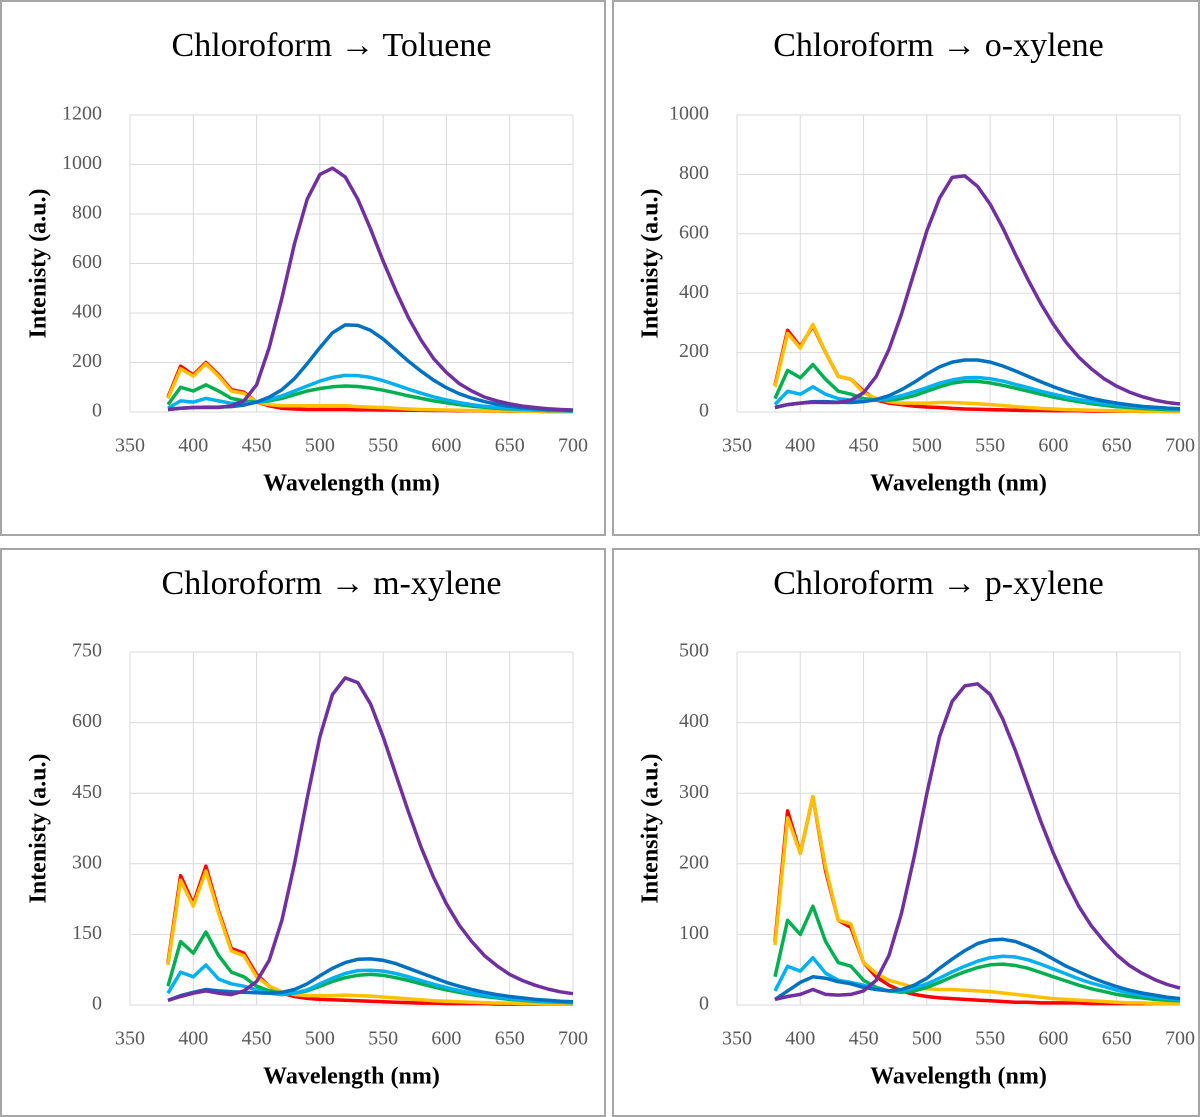 Image resolution: width=1200 pixels, height=1117 pixels. Describe the element at coordinates (87, 792) in the screenshot. I see `y-tick-label: 450` at that location.